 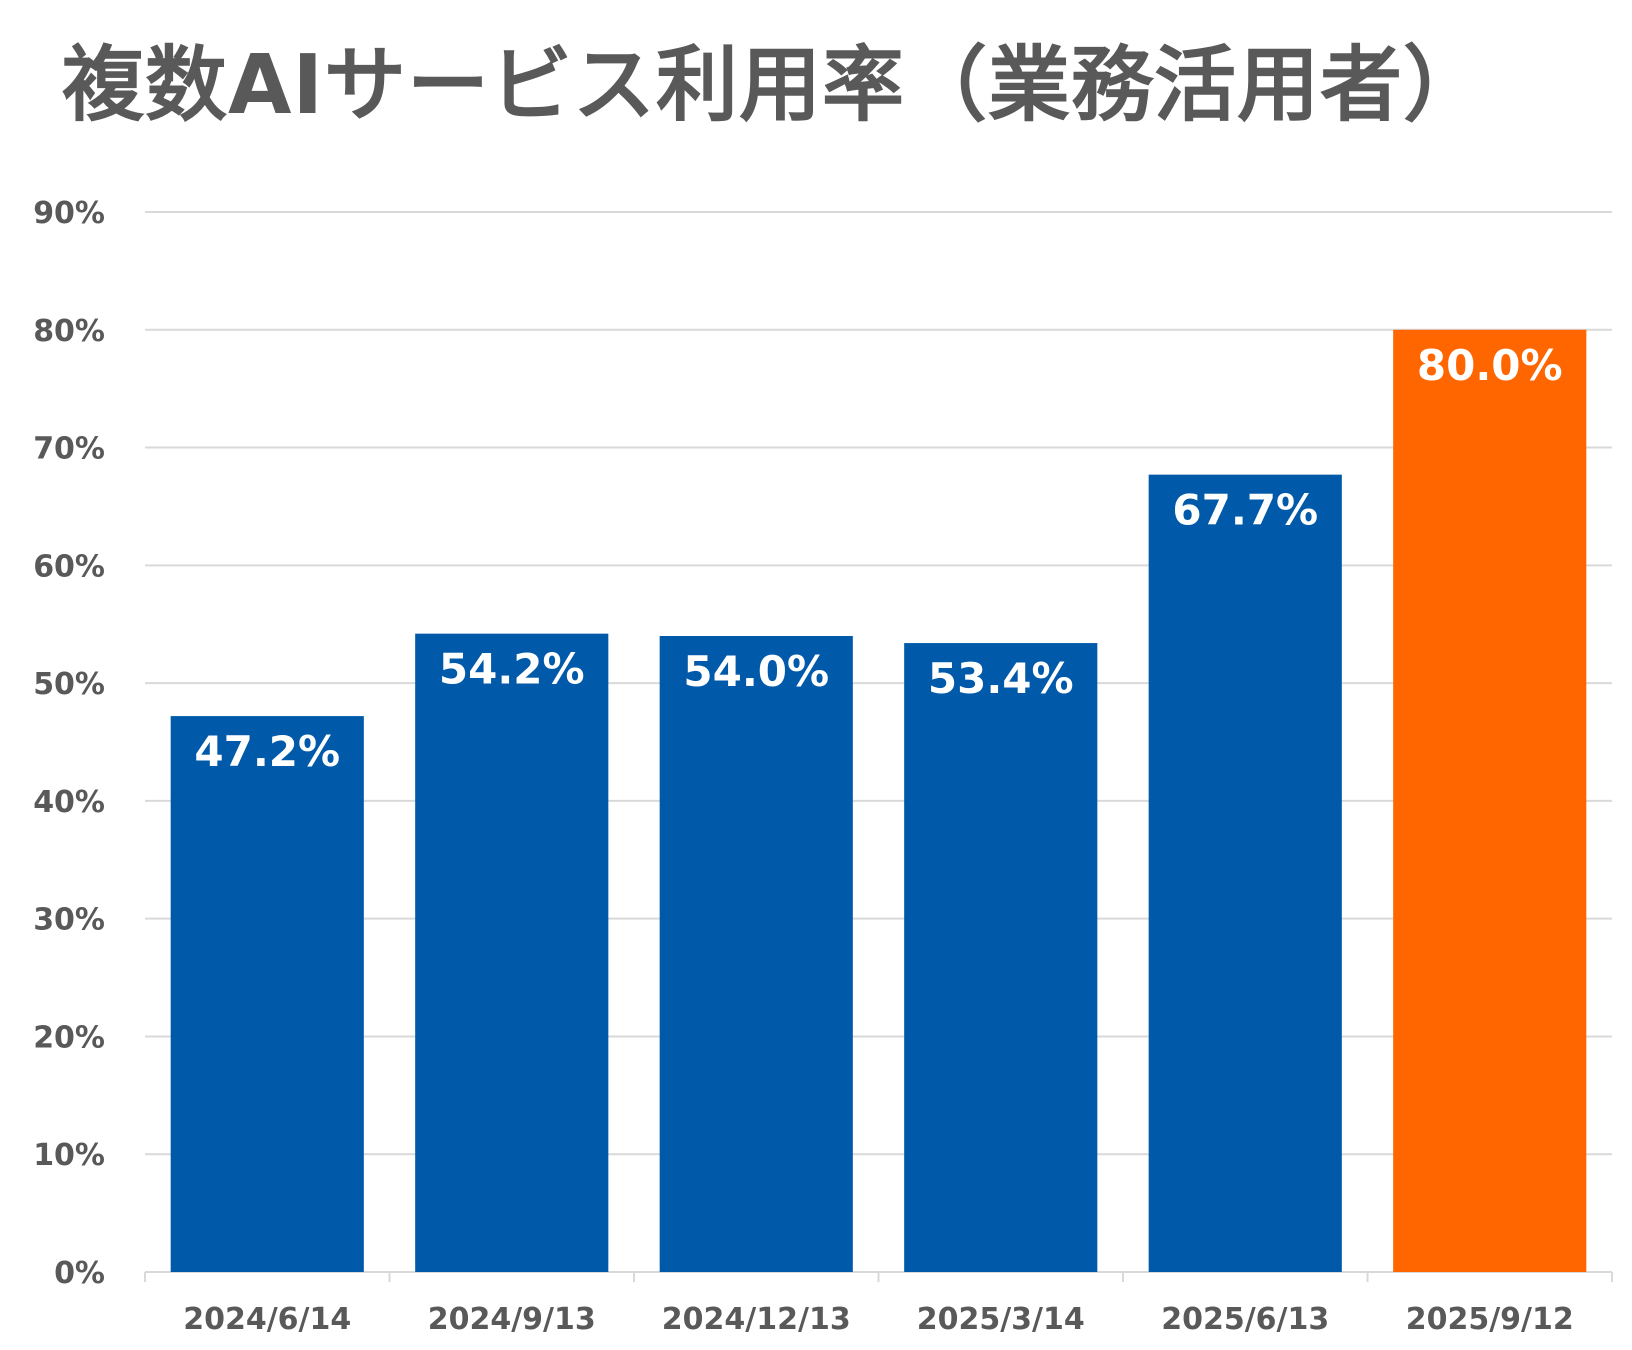 What do you see at coordinates (79, 1273) in the screenshot?
I see `y-tick-label: 0%` at bounding box center [79, 1273].